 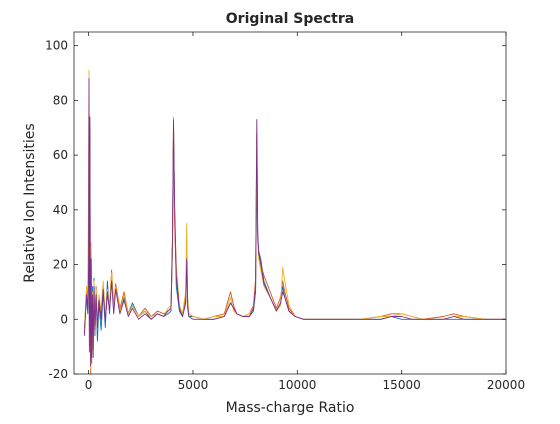 What do you see at coordinates (60, 210) in the screenshot?
I see `y-tick-label: 40` at bounding box center [60, 210].